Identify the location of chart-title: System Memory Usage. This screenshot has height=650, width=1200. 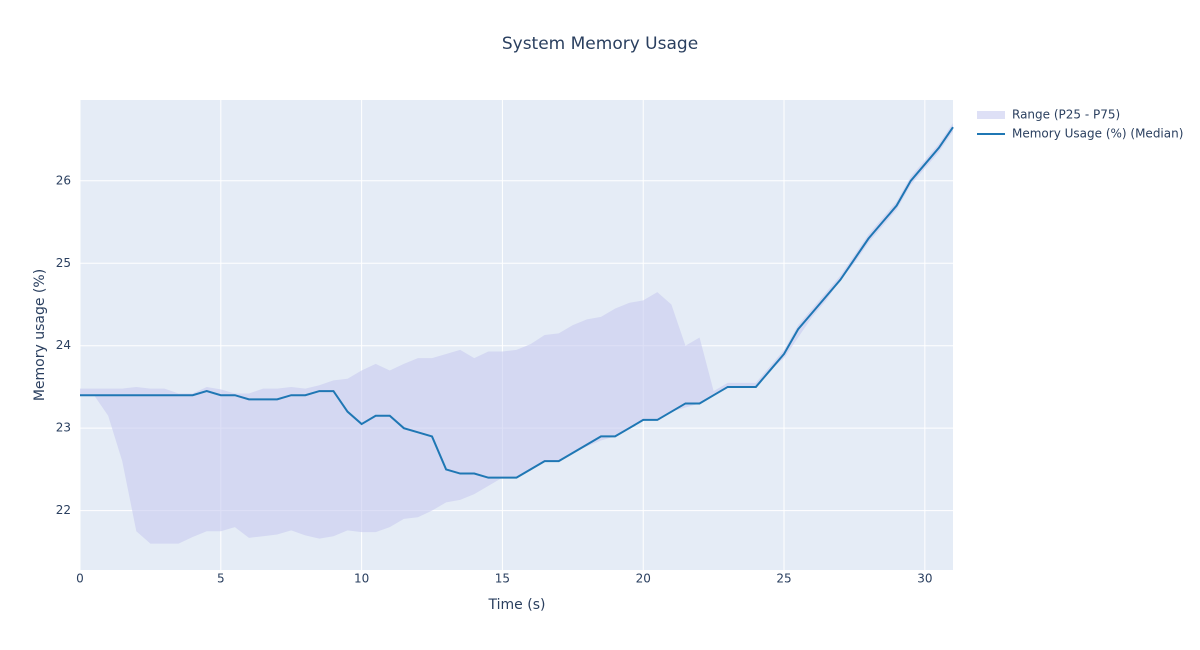
(600, 44).